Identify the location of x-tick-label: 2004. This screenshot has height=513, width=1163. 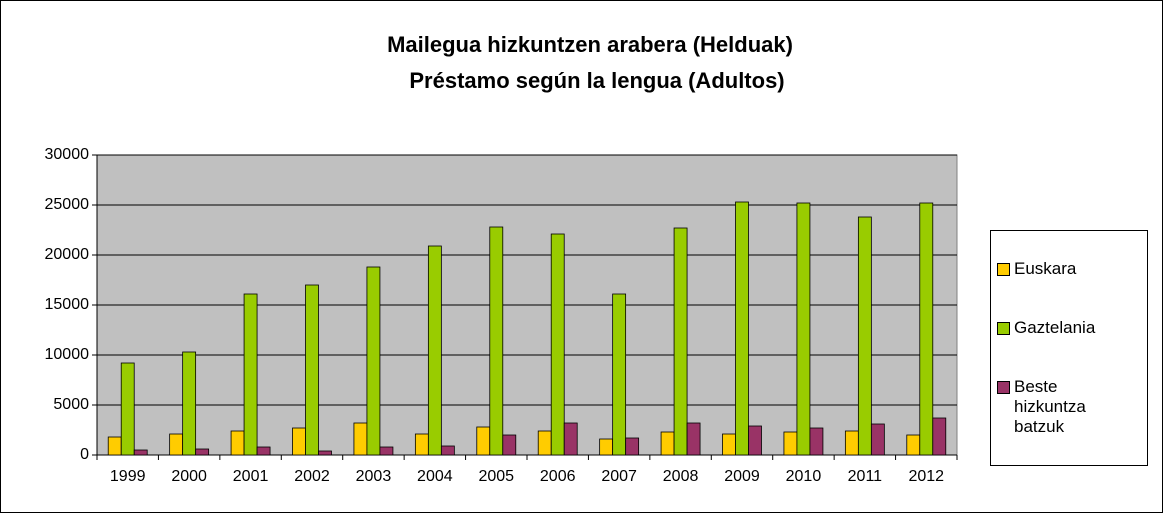
(435, 476).